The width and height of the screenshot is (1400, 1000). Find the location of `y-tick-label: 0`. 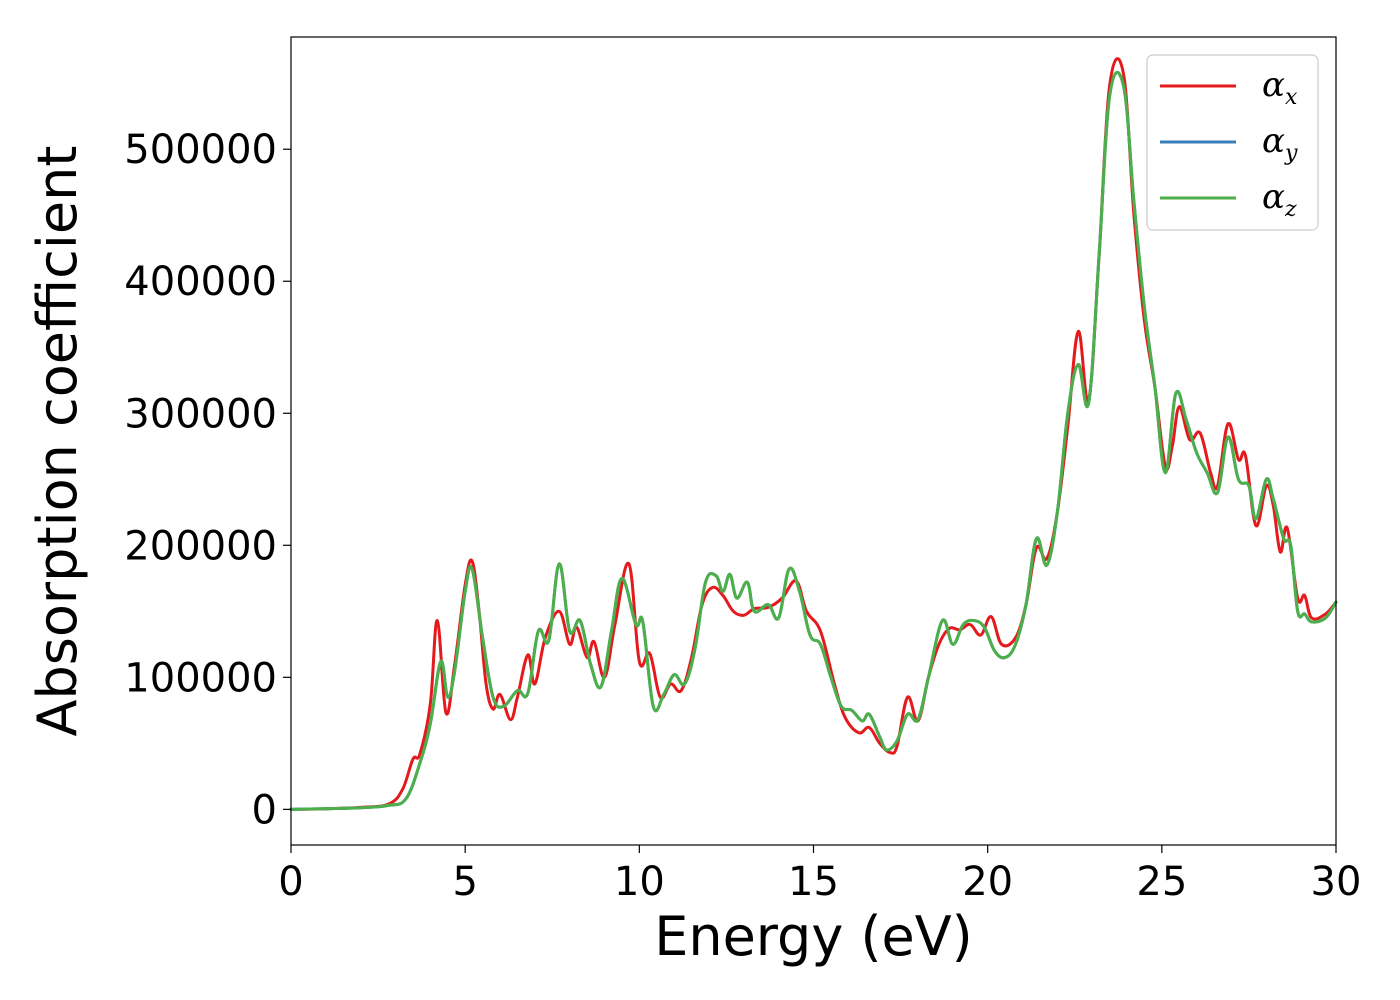

y-tick-label: 0 is located at coordinates (264, 810).